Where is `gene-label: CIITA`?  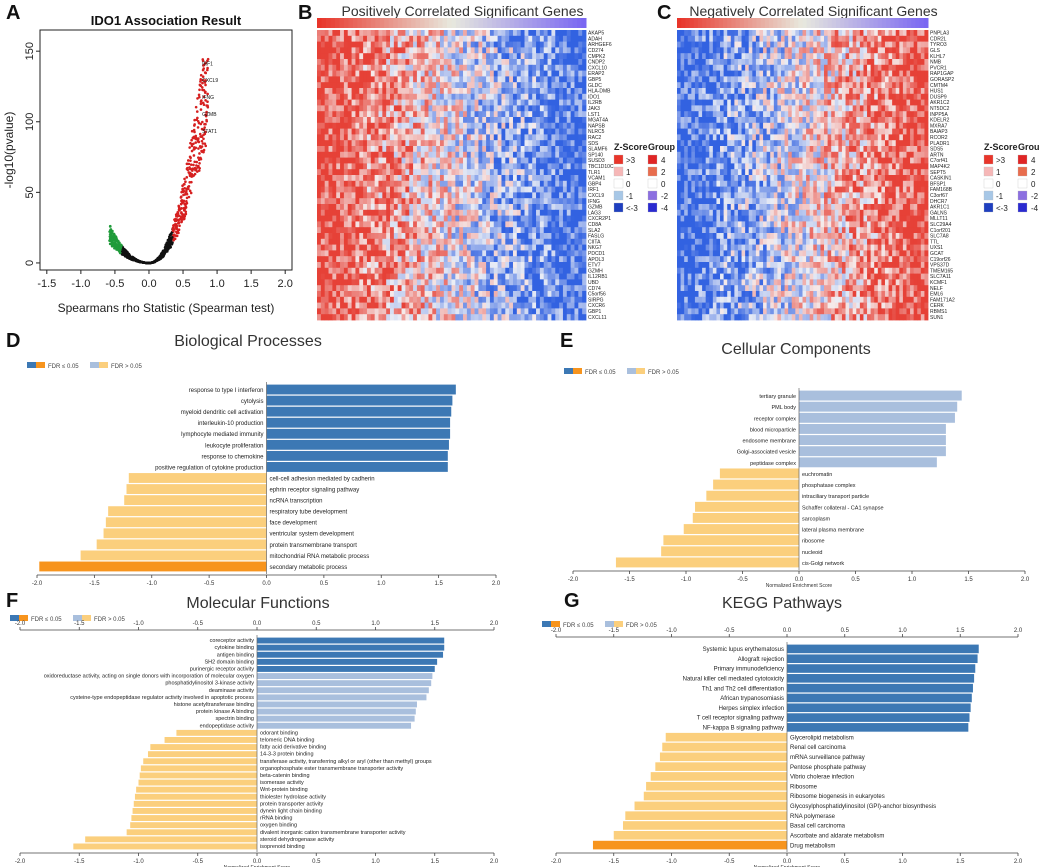
gene-label: CIITA is located at coordinates (594, 242).